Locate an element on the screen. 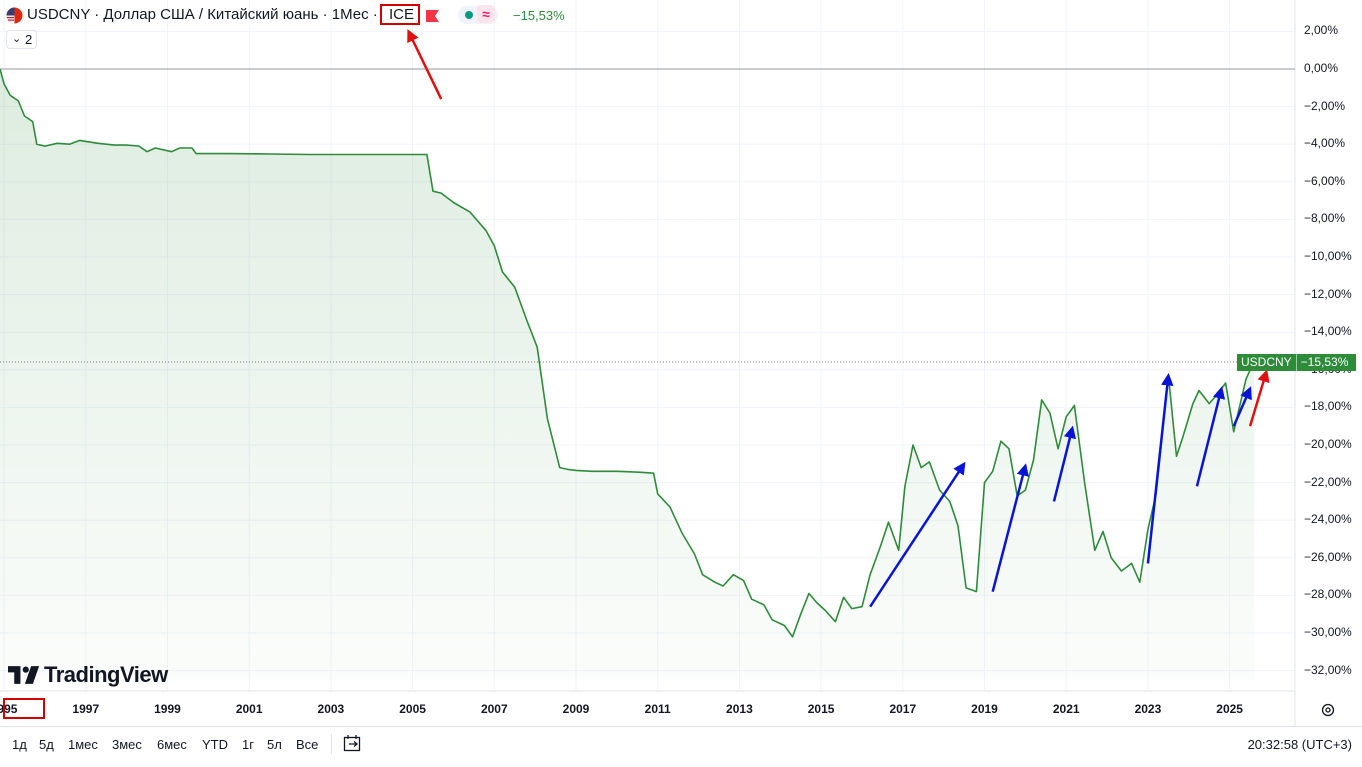 The image size is (1362, 767). last-value-badge: USDCNY −15,53% is located at coordinates (1296, 362).